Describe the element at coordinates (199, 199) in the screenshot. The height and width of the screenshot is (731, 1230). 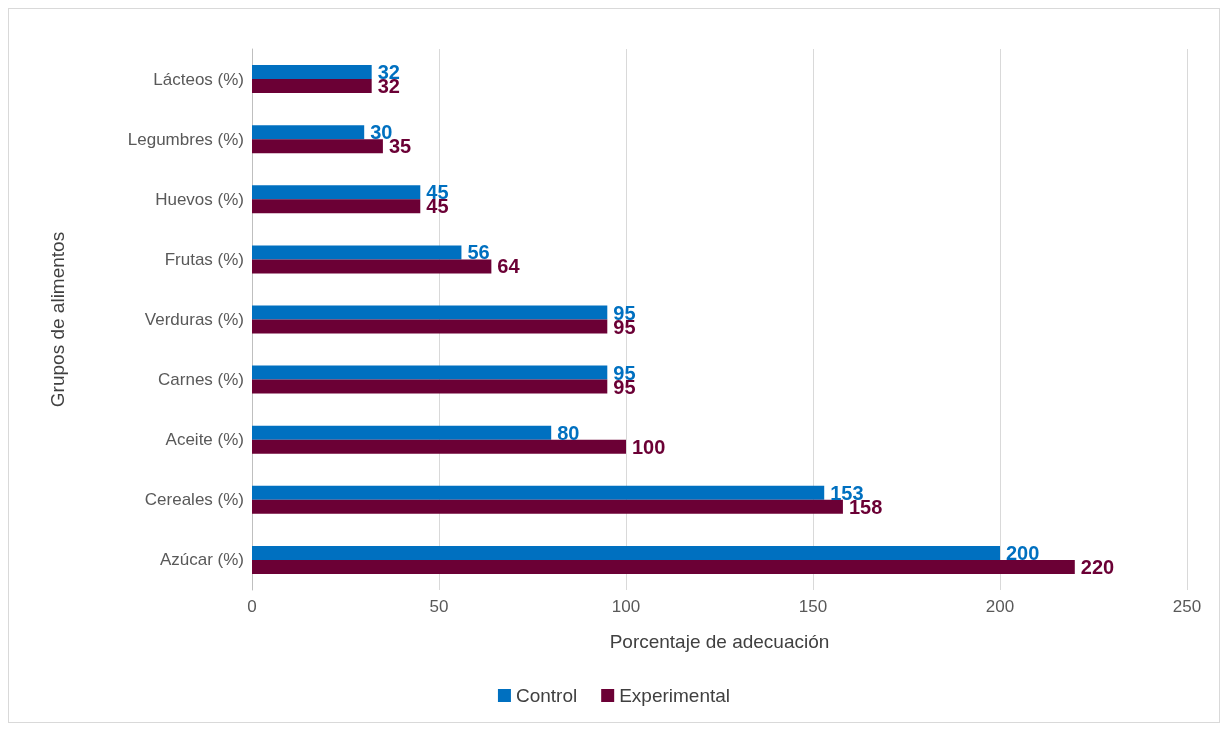
I see `y-tick-label: Huevos (%)` at that location.